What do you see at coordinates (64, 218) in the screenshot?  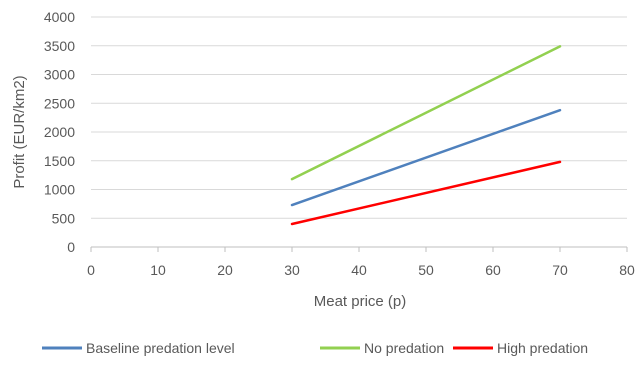 I see `y-tick-label: 500` at bounding box center [64, 218].